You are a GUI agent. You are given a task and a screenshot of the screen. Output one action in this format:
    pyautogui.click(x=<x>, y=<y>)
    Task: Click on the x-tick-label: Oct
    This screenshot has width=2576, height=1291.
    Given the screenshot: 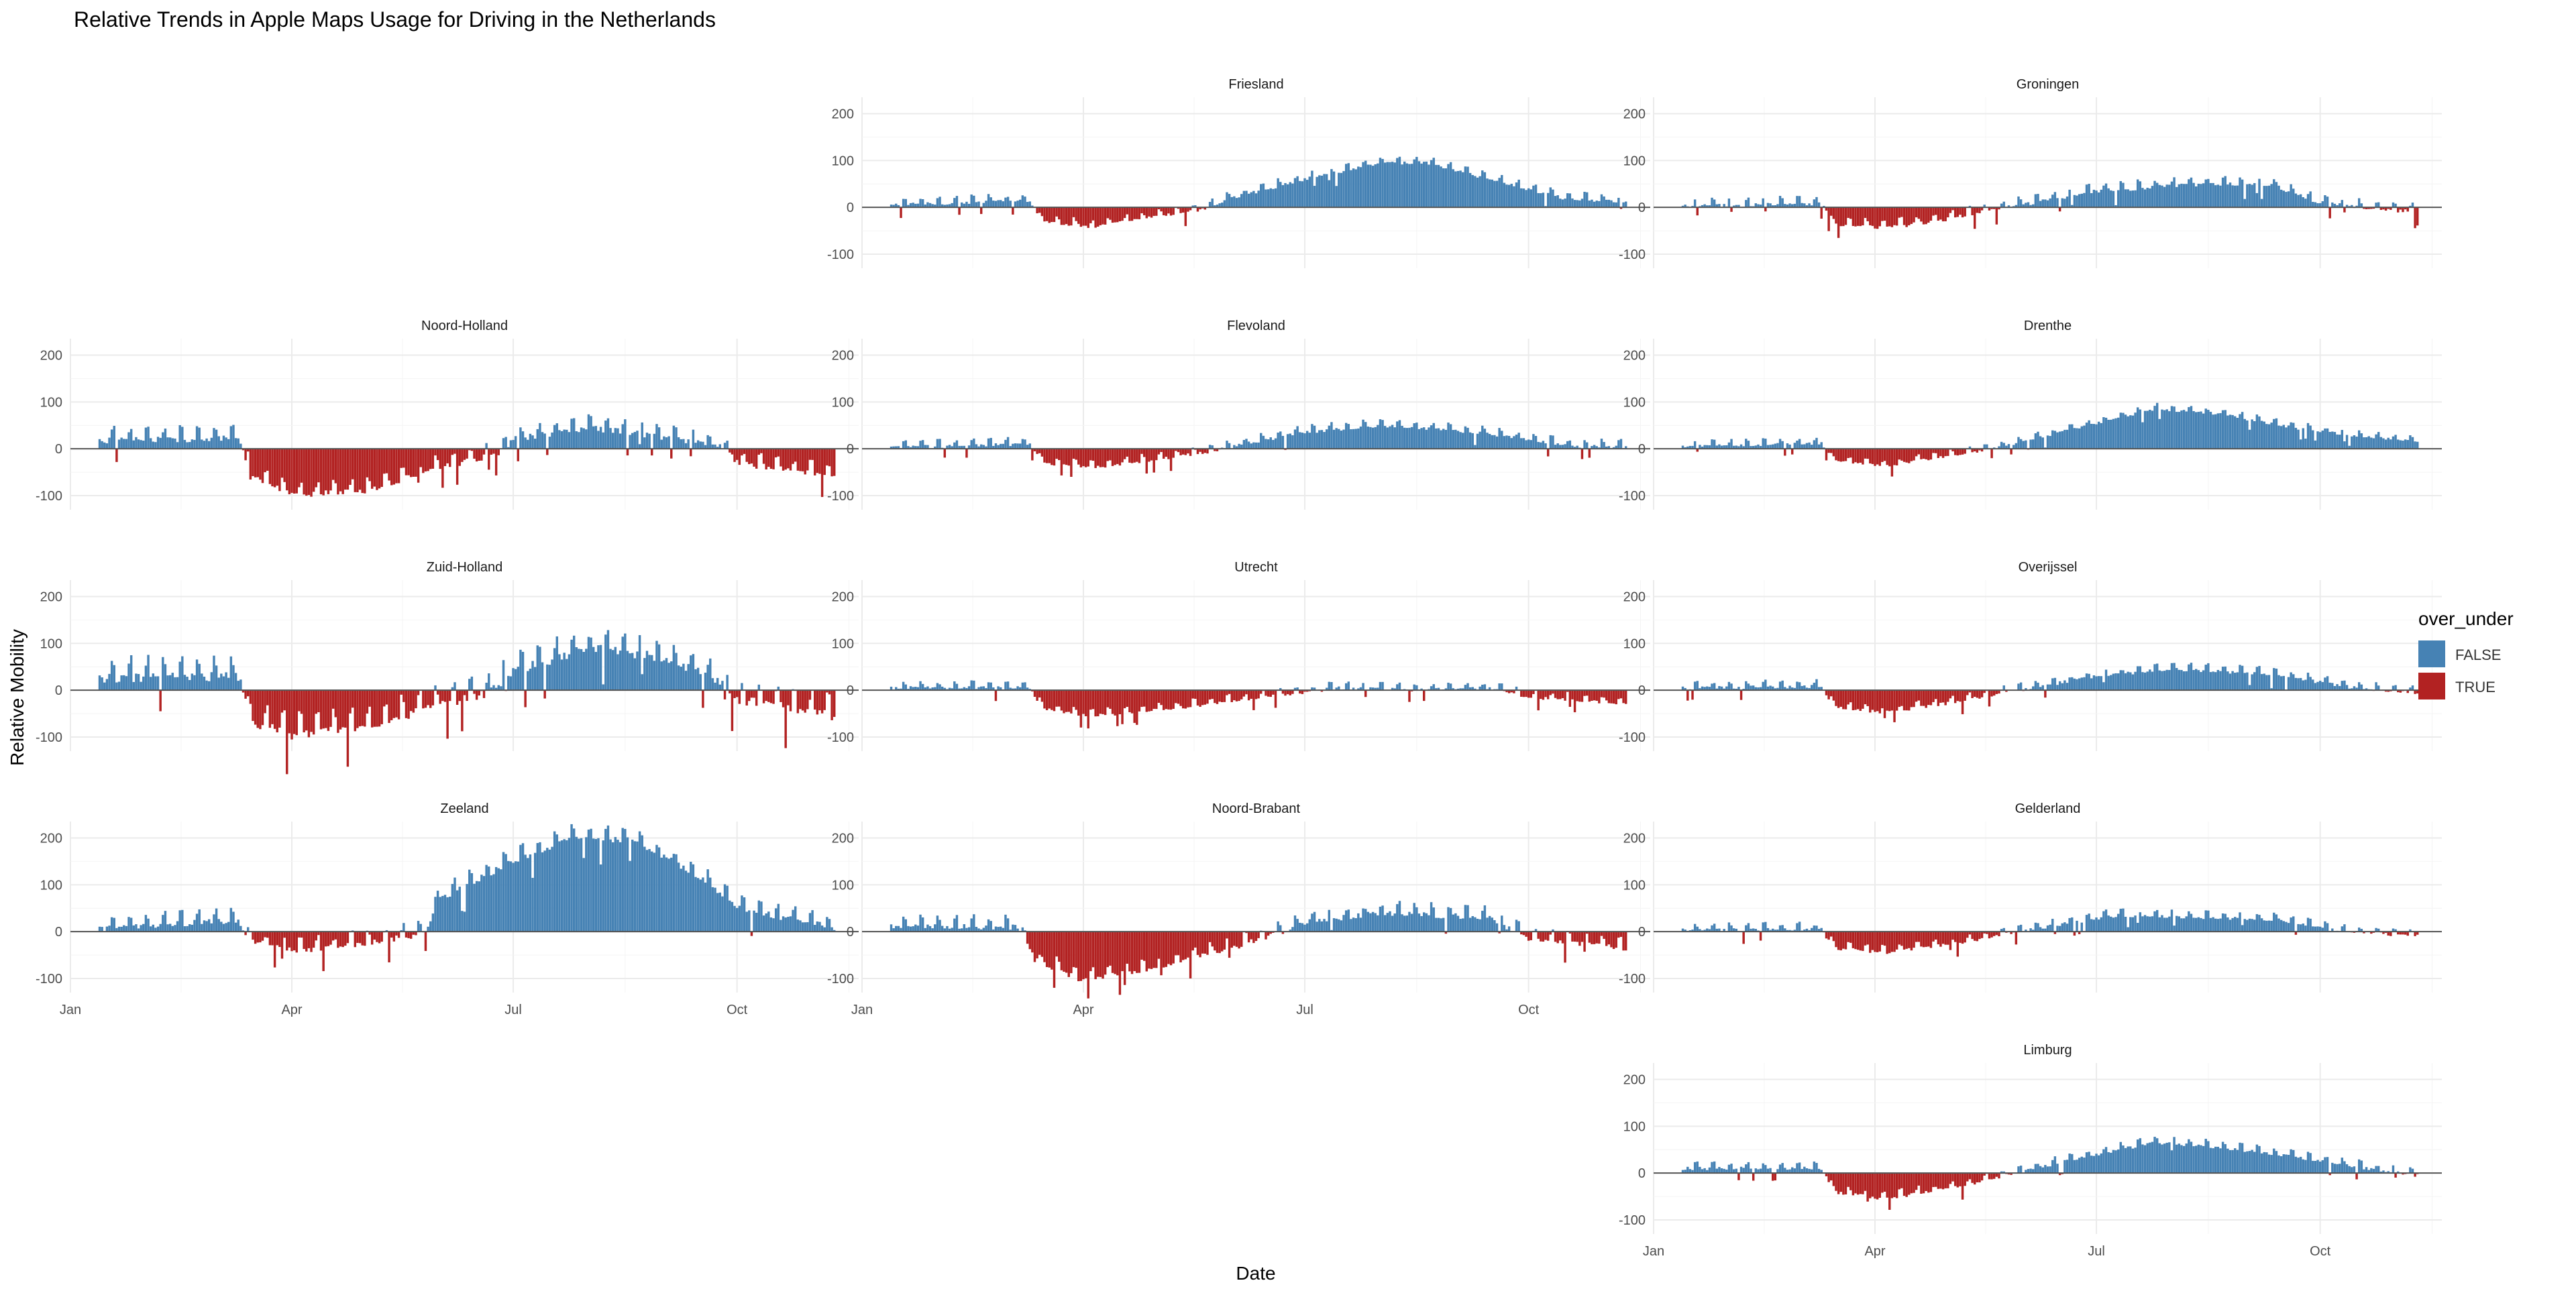 What is the action you would take?
    pyautogui.click(x=737, y=1010)
    